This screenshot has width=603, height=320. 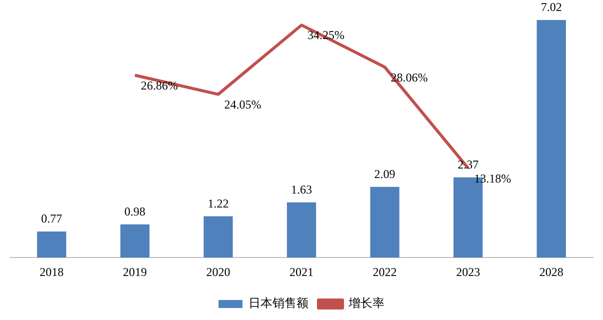 I want to click on data-label: 1.22, so click(x=218, y=203).